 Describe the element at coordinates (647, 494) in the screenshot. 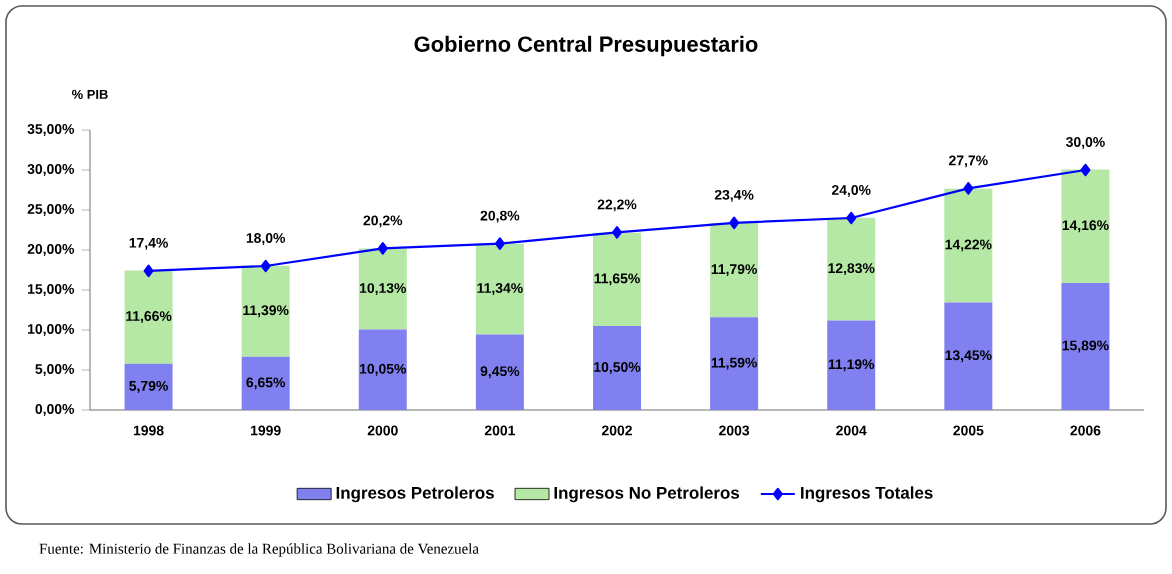

I see `legend-label: Ingresos No Petroleros` at that location.